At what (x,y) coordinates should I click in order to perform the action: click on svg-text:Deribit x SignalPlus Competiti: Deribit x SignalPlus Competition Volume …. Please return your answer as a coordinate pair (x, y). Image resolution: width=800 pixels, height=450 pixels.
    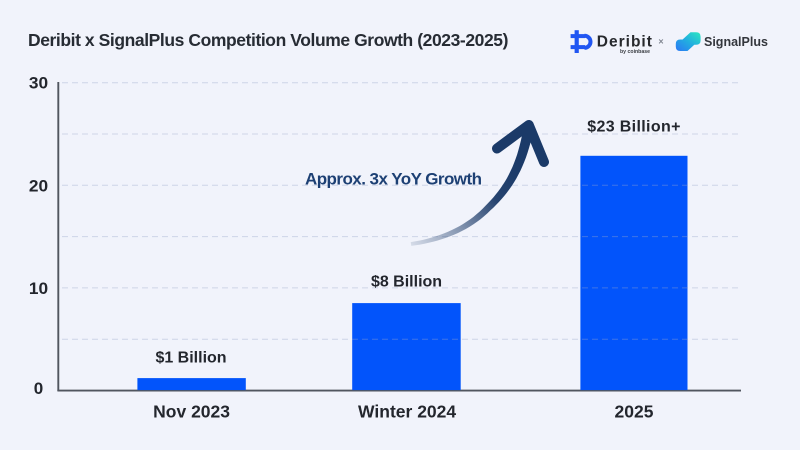
    Looking at the image, I should click on (268, 40).